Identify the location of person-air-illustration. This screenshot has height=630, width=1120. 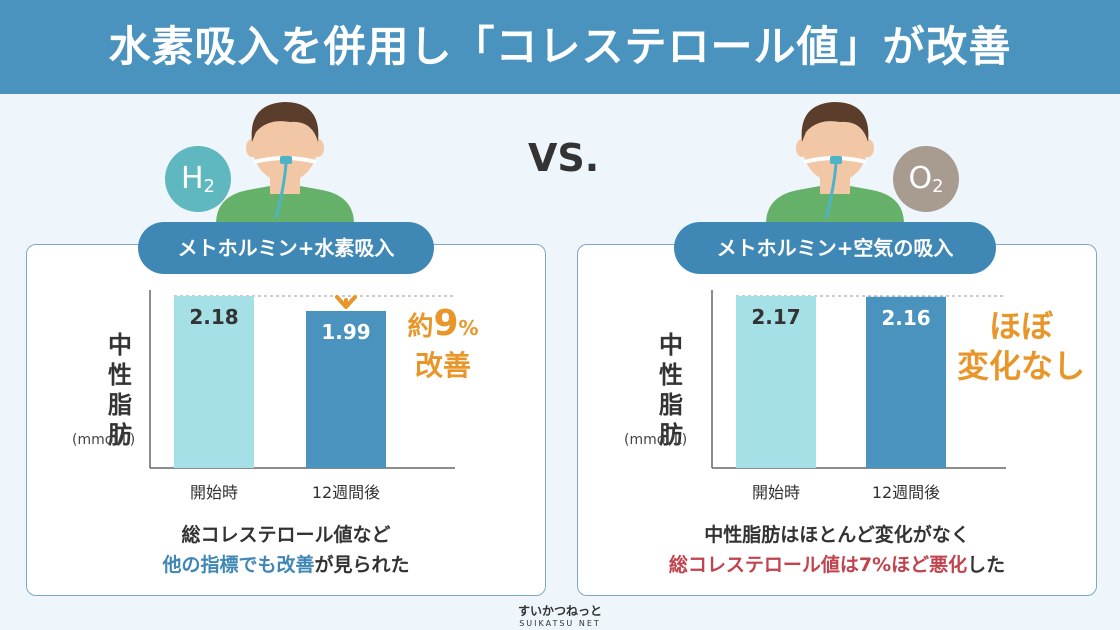
(835, 163).